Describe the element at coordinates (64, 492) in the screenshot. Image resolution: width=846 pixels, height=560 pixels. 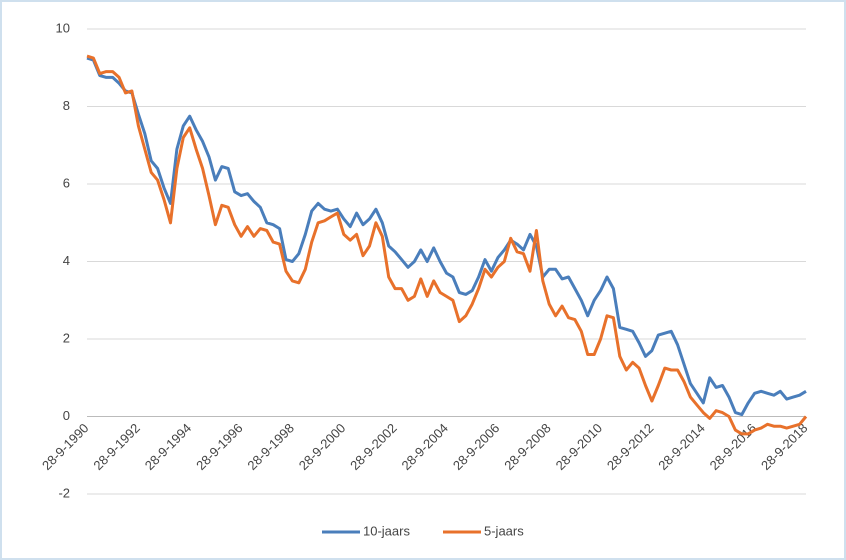
I see `y-tick-label: -2` at that location.